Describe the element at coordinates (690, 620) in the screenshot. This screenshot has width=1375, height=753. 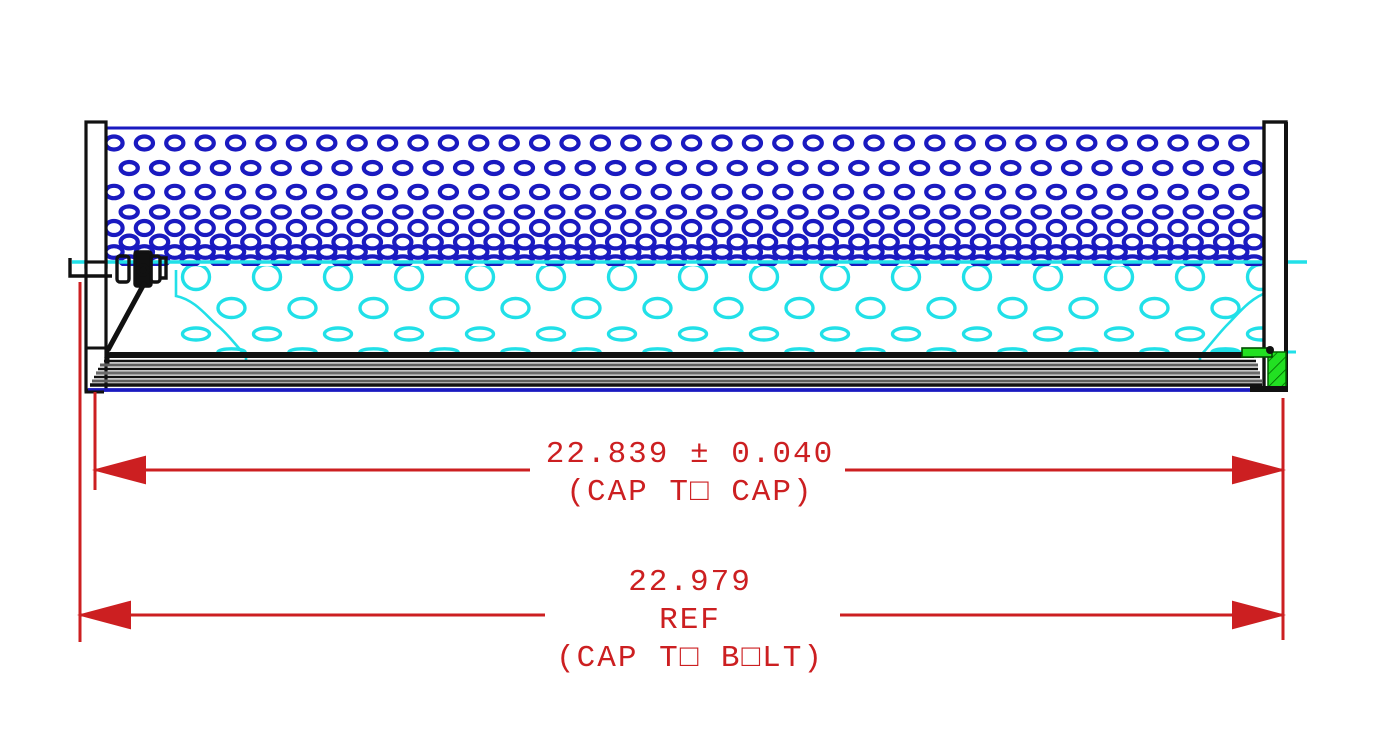
I see `cap-to-bolt-ref: REF` at that location.